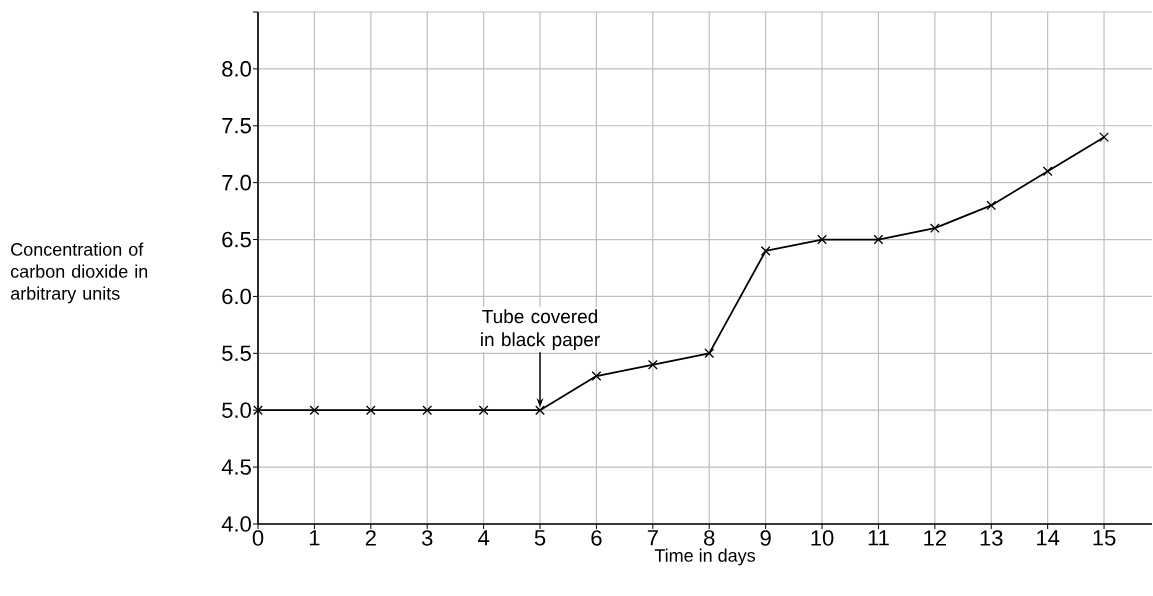 This screenshot has width=1153, height=596. I want to click on x-tick-label: 12, so click(935, 538).